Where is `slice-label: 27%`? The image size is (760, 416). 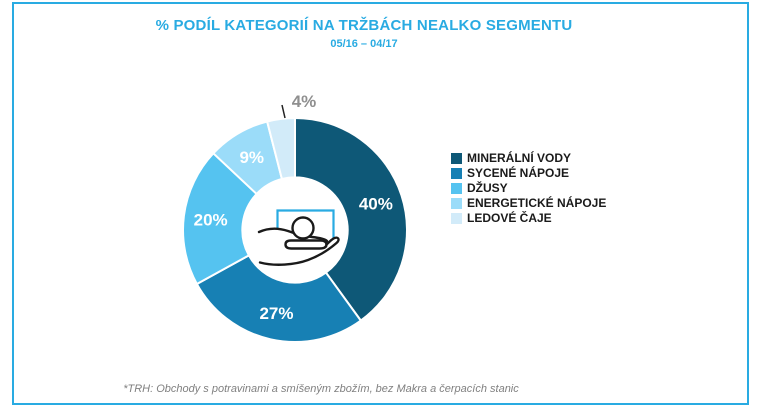
slice-label: 27% is located at coordinates (276, 313).